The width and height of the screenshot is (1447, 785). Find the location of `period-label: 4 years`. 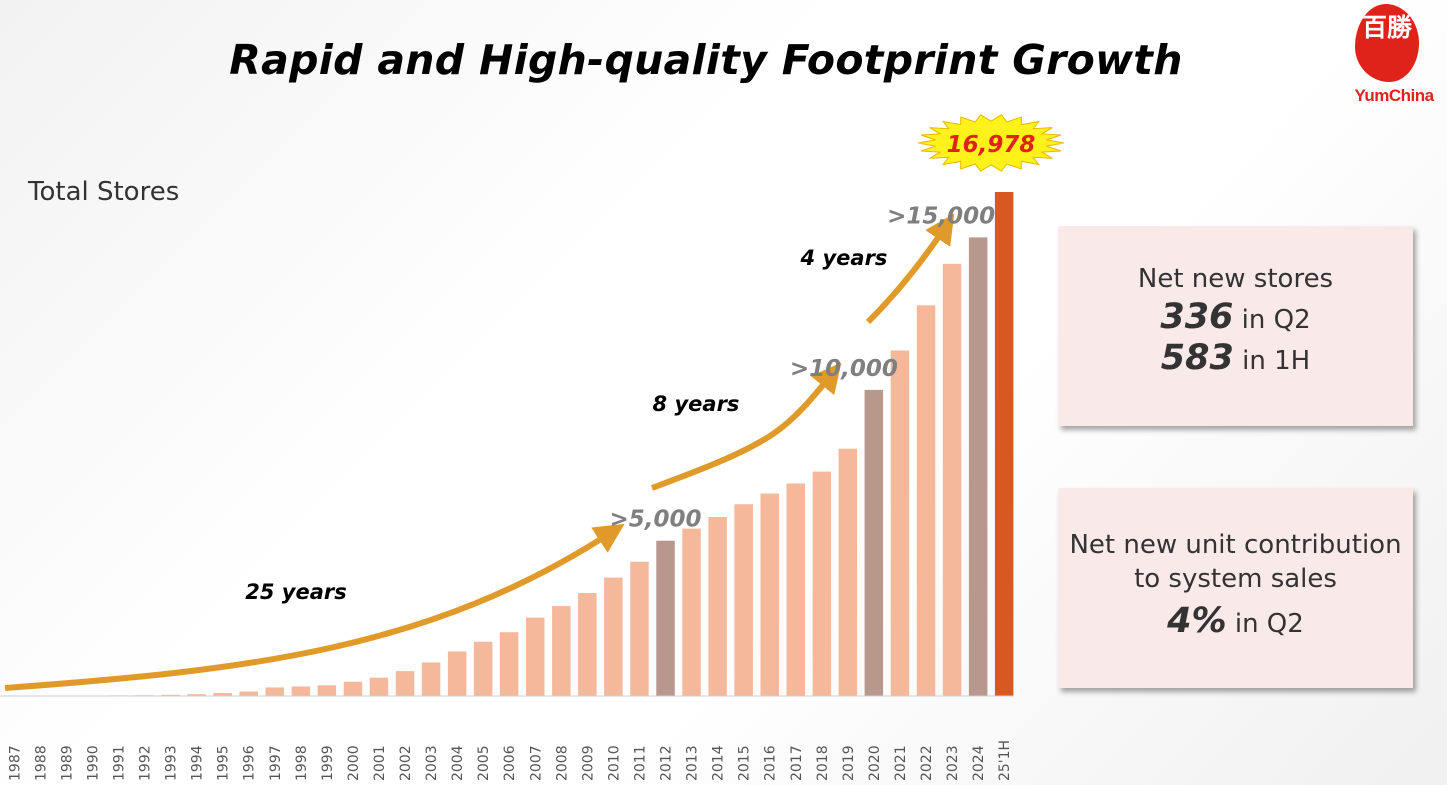

period-label: 4 years is located at coordinates (844, 258).